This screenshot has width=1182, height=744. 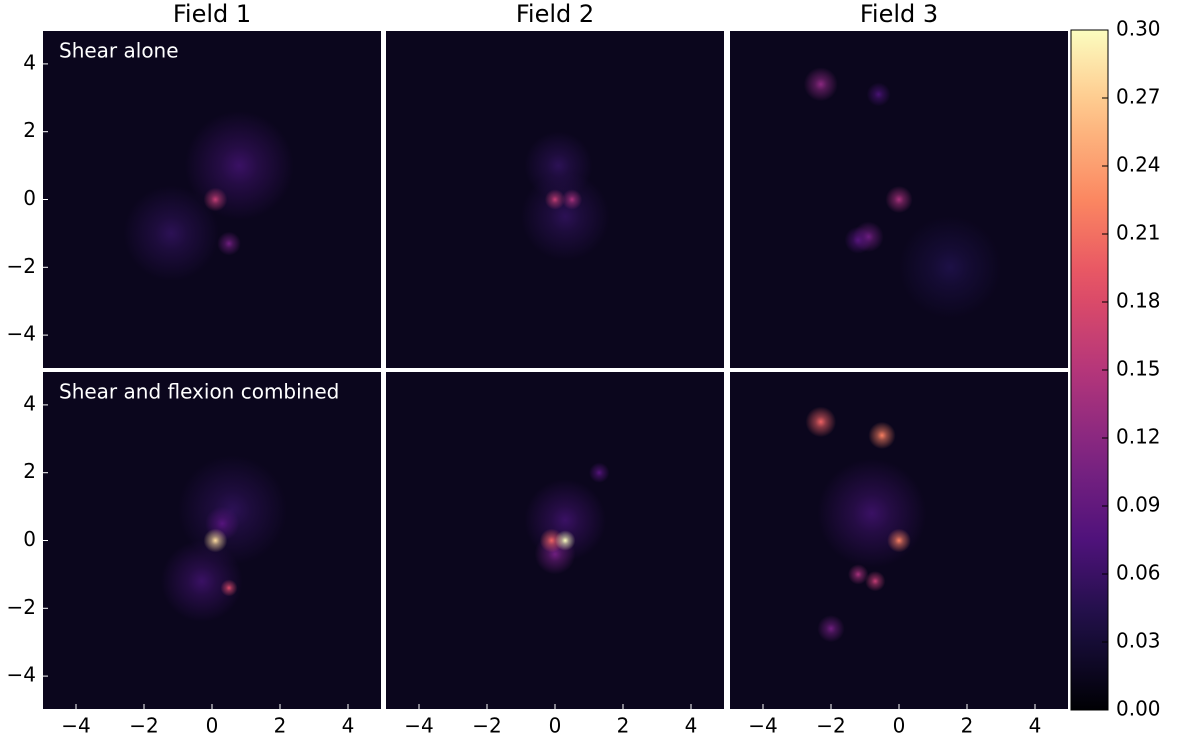 What do you see at coordinates (212, 14) in the screenshot?
I see `column-title: Field 1` at bounding box center [212, 14].